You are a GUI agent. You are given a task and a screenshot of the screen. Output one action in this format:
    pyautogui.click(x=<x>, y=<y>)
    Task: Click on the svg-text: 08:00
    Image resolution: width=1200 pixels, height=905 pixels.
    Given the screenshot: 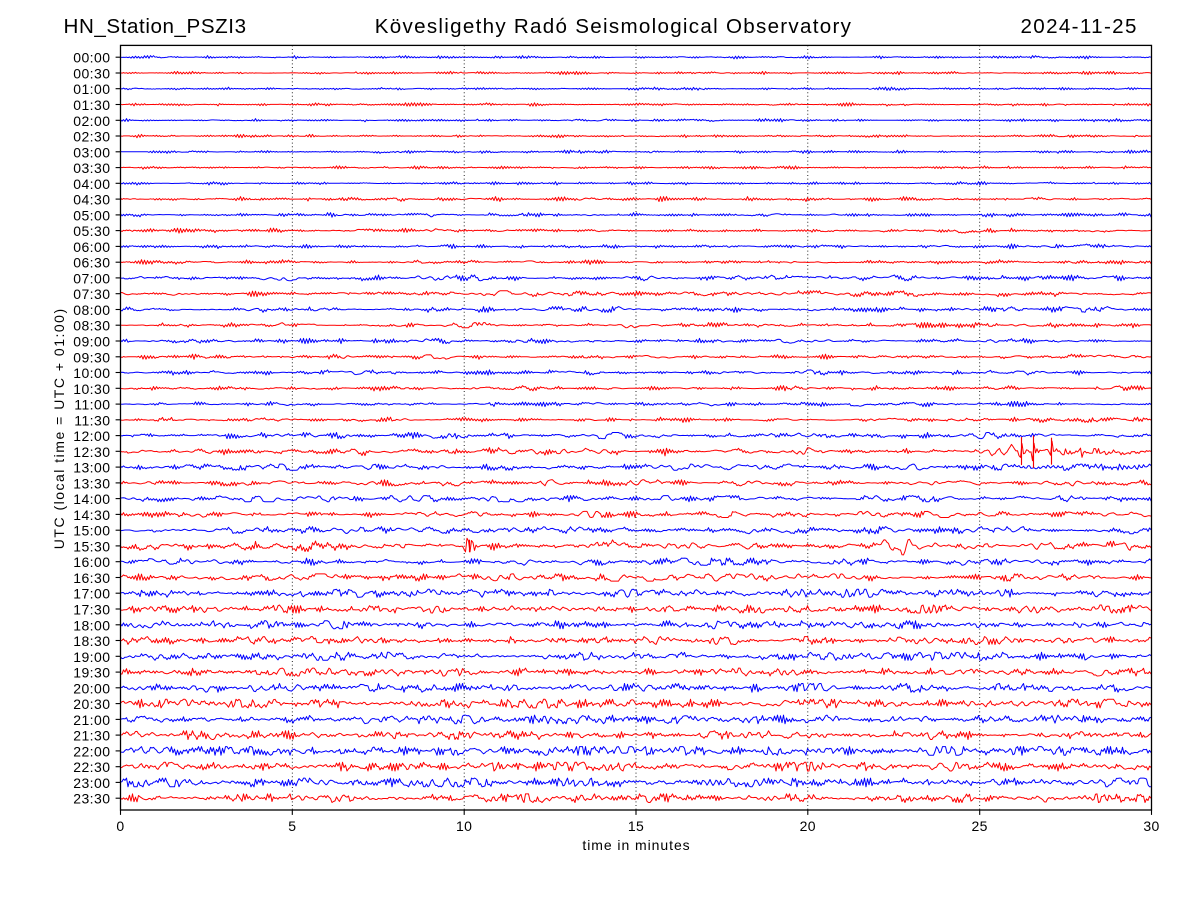 What is the action you would take?
    pyautogui.click(x=91, y=310)
    